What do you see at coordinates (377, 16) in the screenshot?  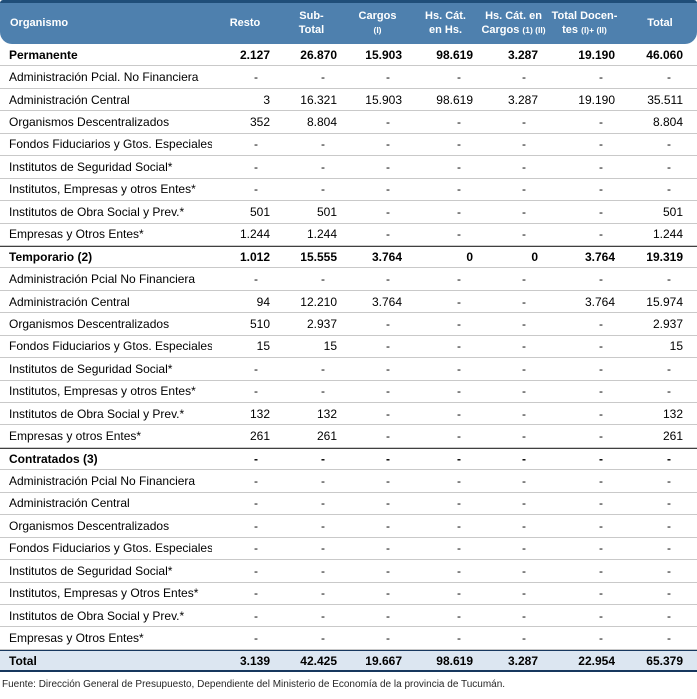 I see `column-header-label: Cargos` at bounding box center [377, 16].